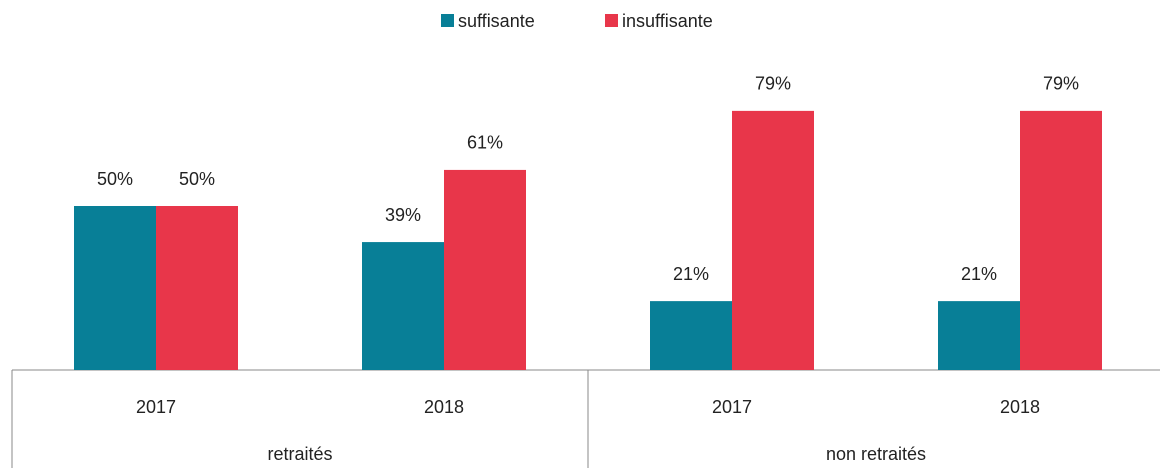  I want to click on group-label: non retraités, so click(876, 454).